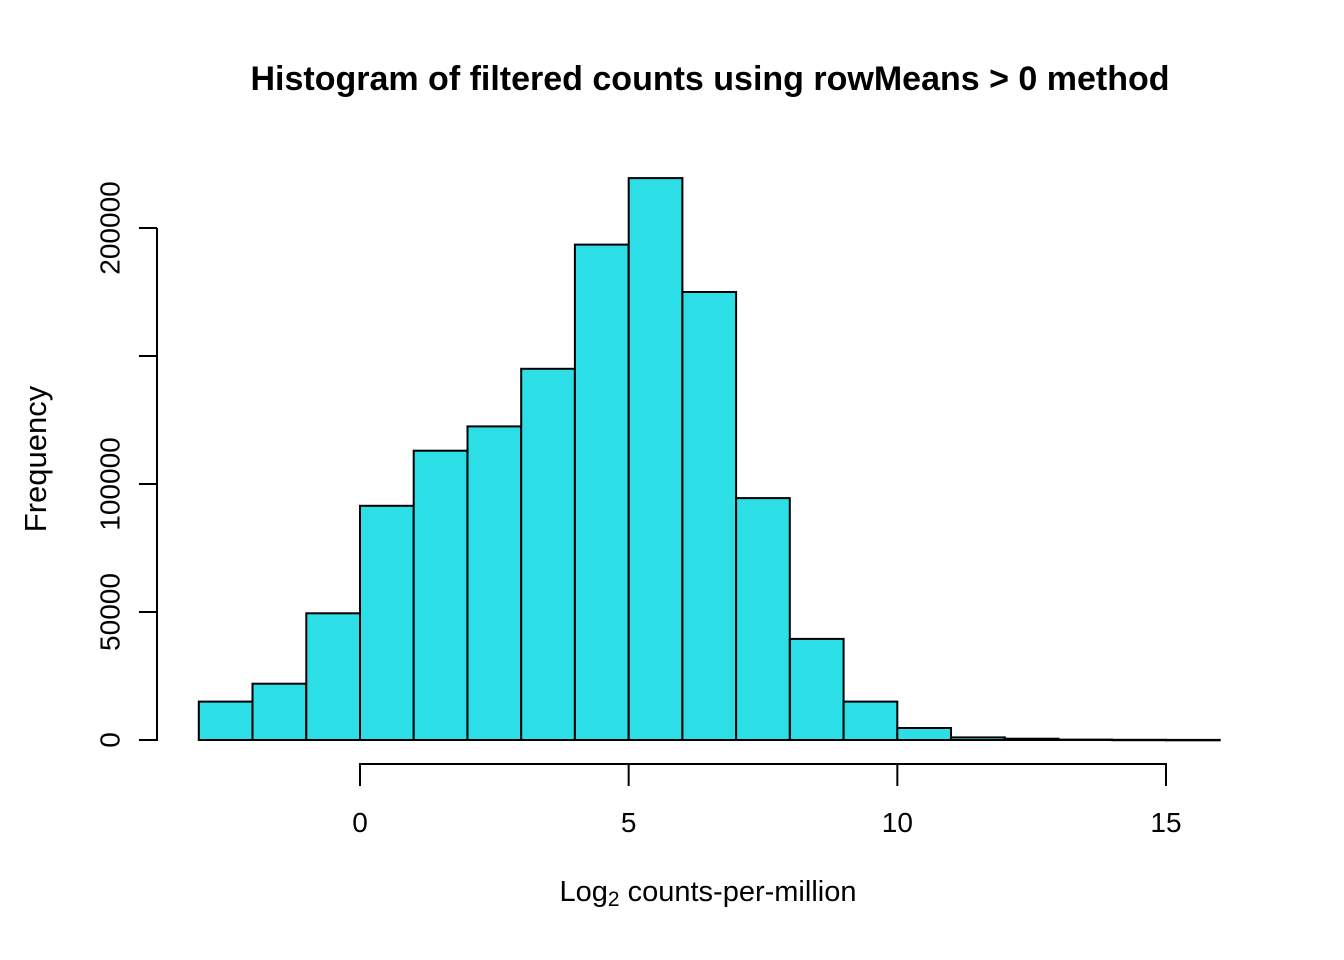 The width and height of the screenshot is (1344, 960). What do you see at coordinates (897, 822) in the screenshot?
I see `x-tick-label: 10` at bounding box center [897, 822].